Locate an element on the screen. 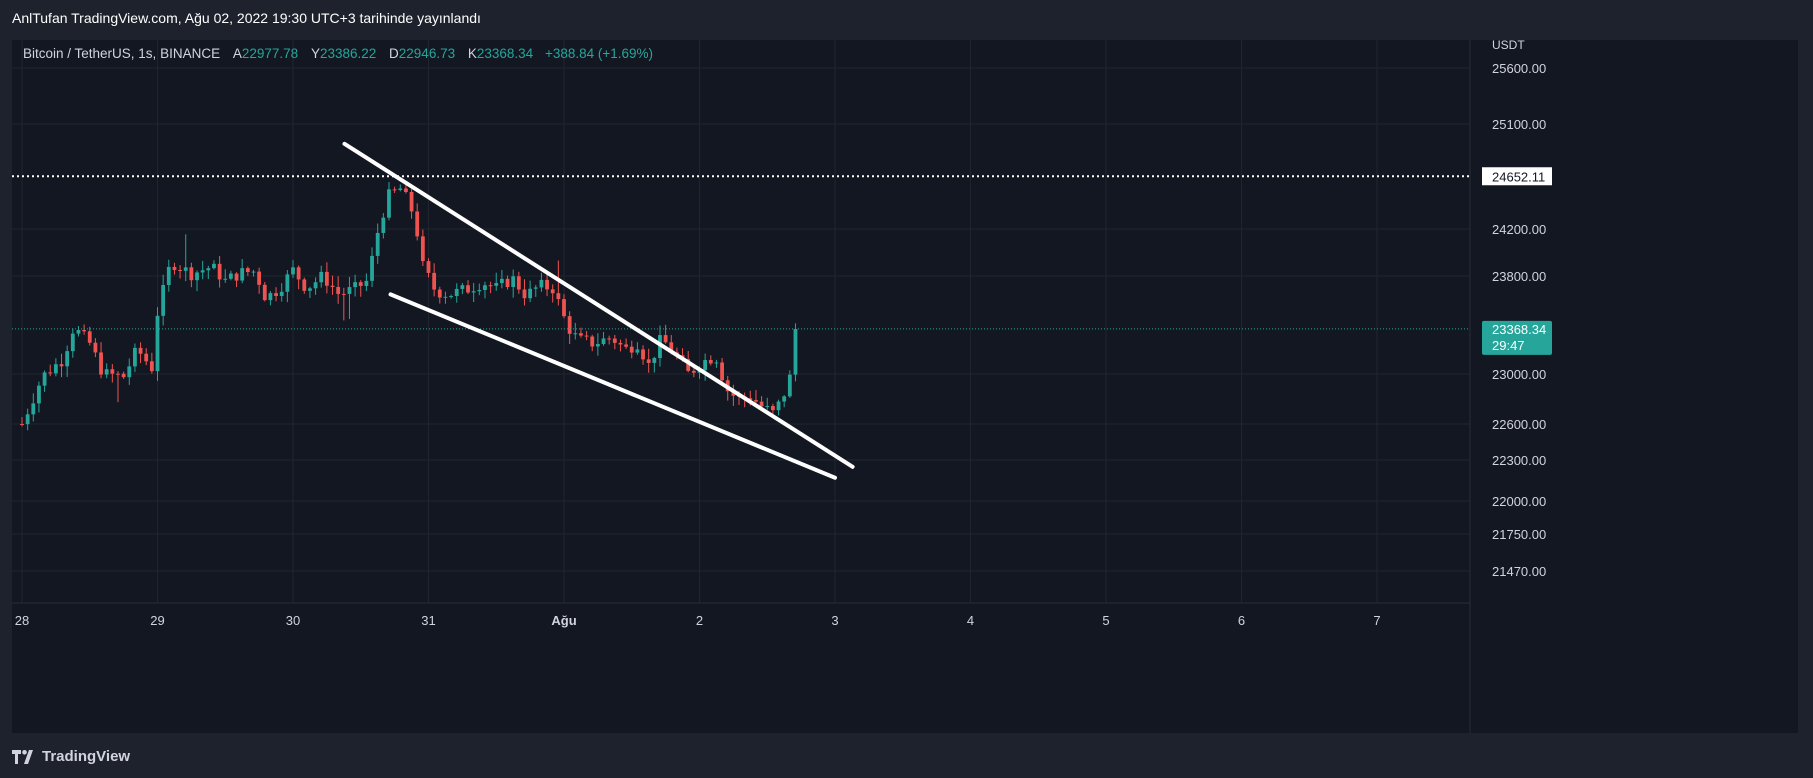 Image resolution: width=1813 pixels, height=778 pixels. candles is located at coordinates (409, 306).